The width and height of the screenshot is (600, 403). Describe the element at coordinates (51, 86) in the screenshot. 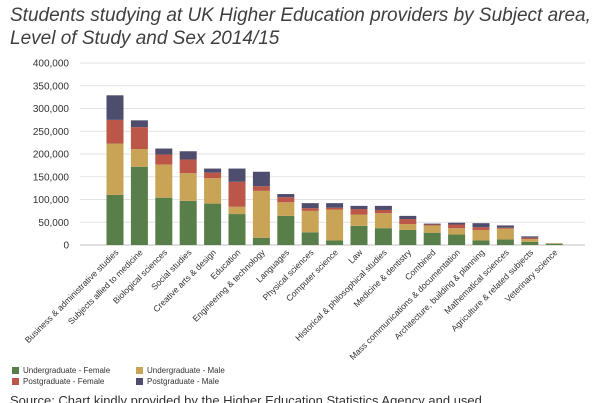

I see `y-tick-label: 350,000` at that location.